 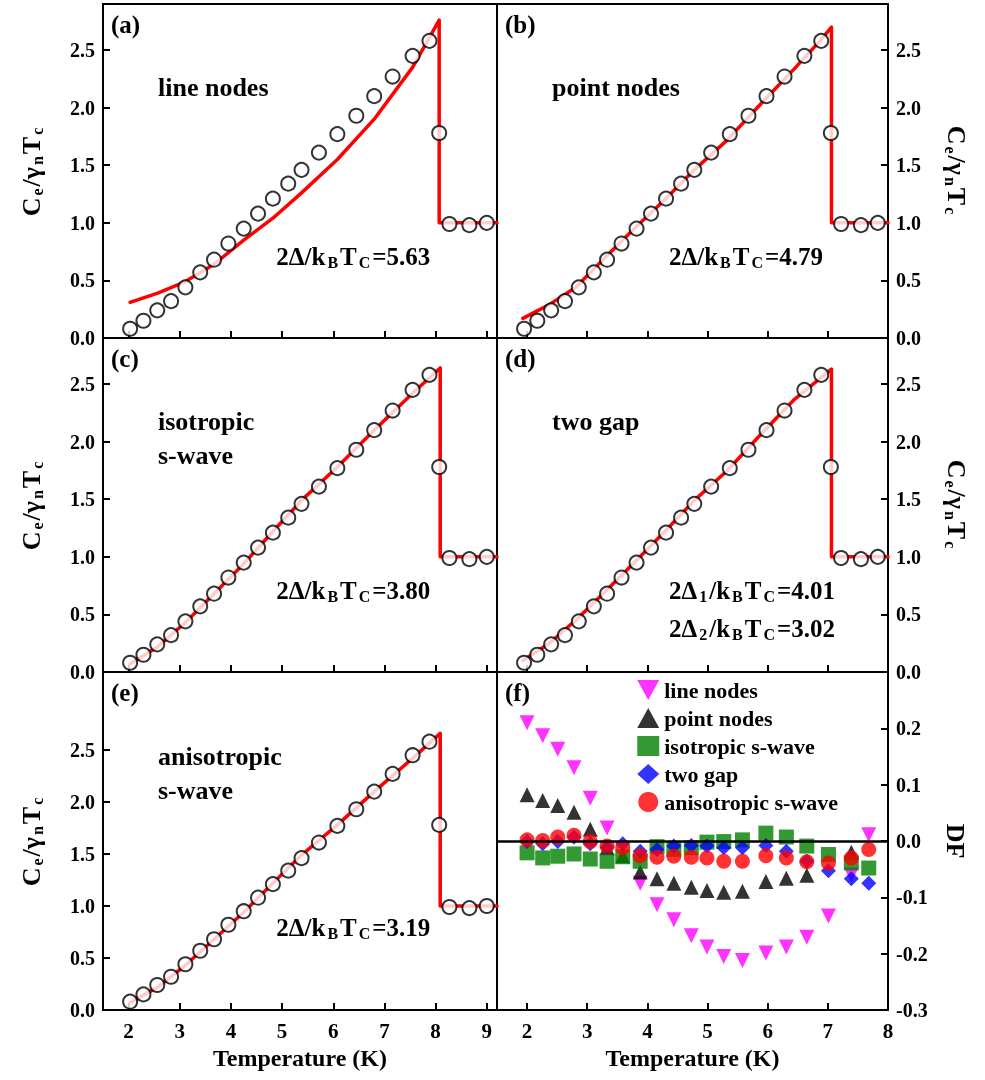 What do you see at coordinates (912, 953) in the screenshot?
I see `y-tick-label: -0.2` at bounding box center [912, 953].